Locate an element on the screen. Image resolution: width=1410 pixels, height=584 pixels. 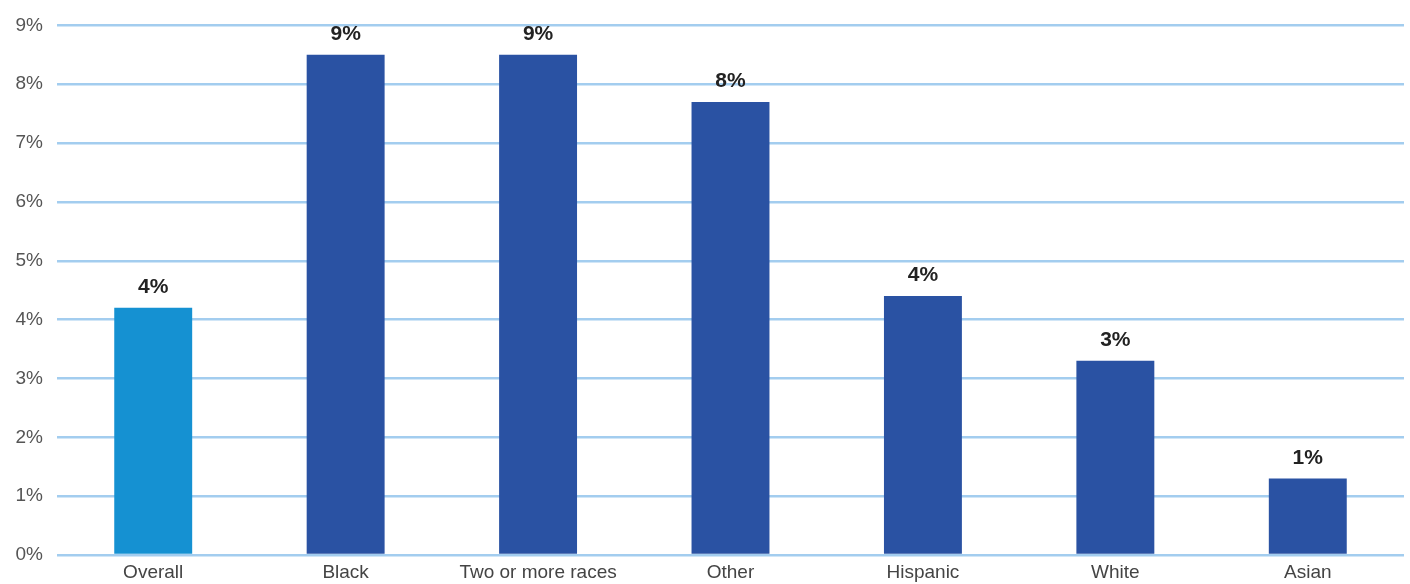
y-tick-label: 9% is located at coordinates (29, 24).